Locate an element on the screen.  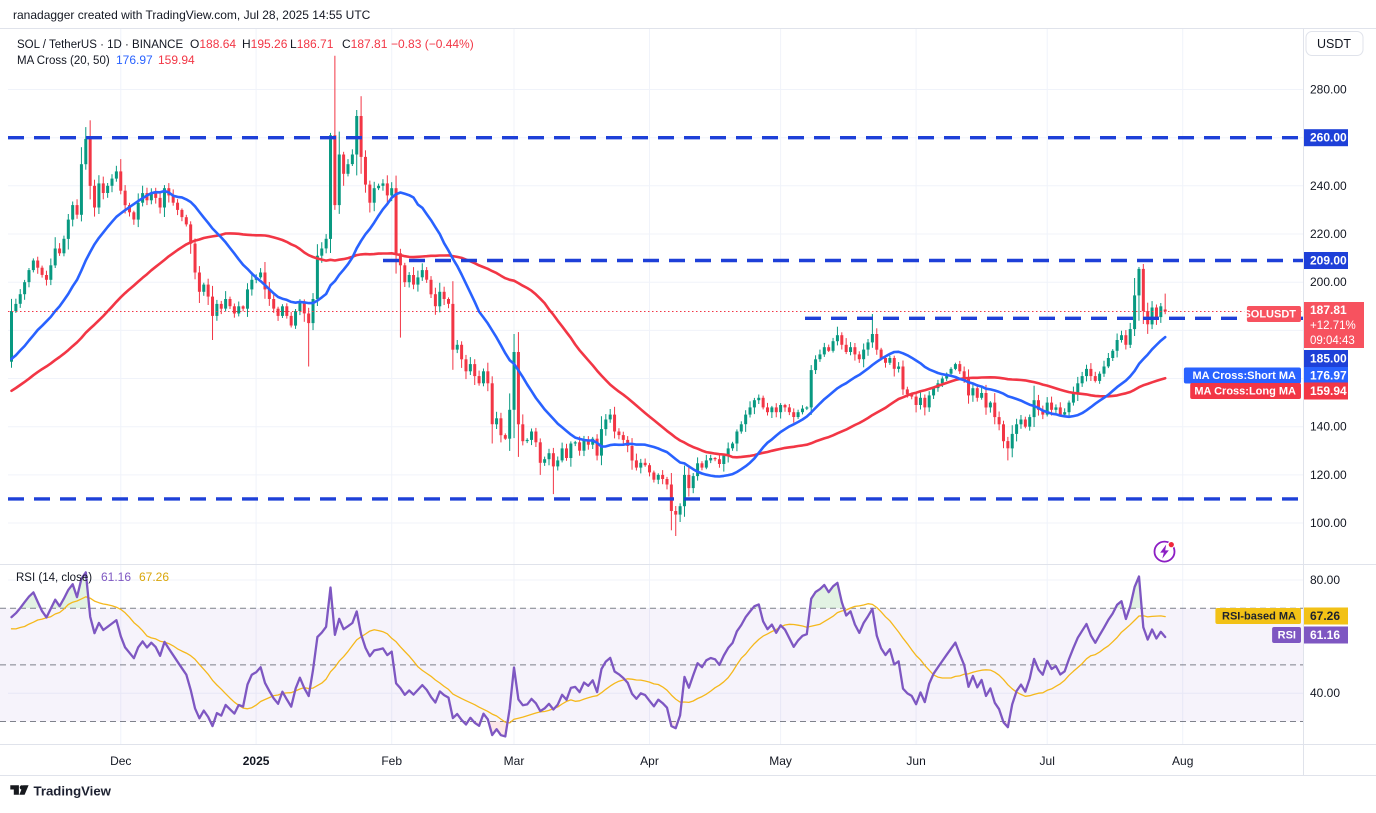
svg-text: L186.71 is located at coordinates (312, 44).